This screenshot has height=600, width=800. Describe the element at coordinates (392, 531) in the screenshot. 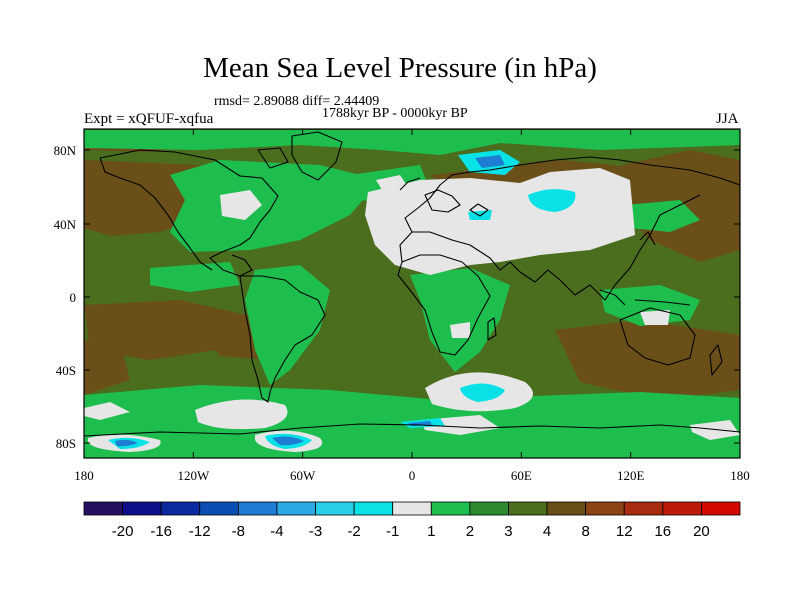

I see `colorbar-label: -1` at that location.